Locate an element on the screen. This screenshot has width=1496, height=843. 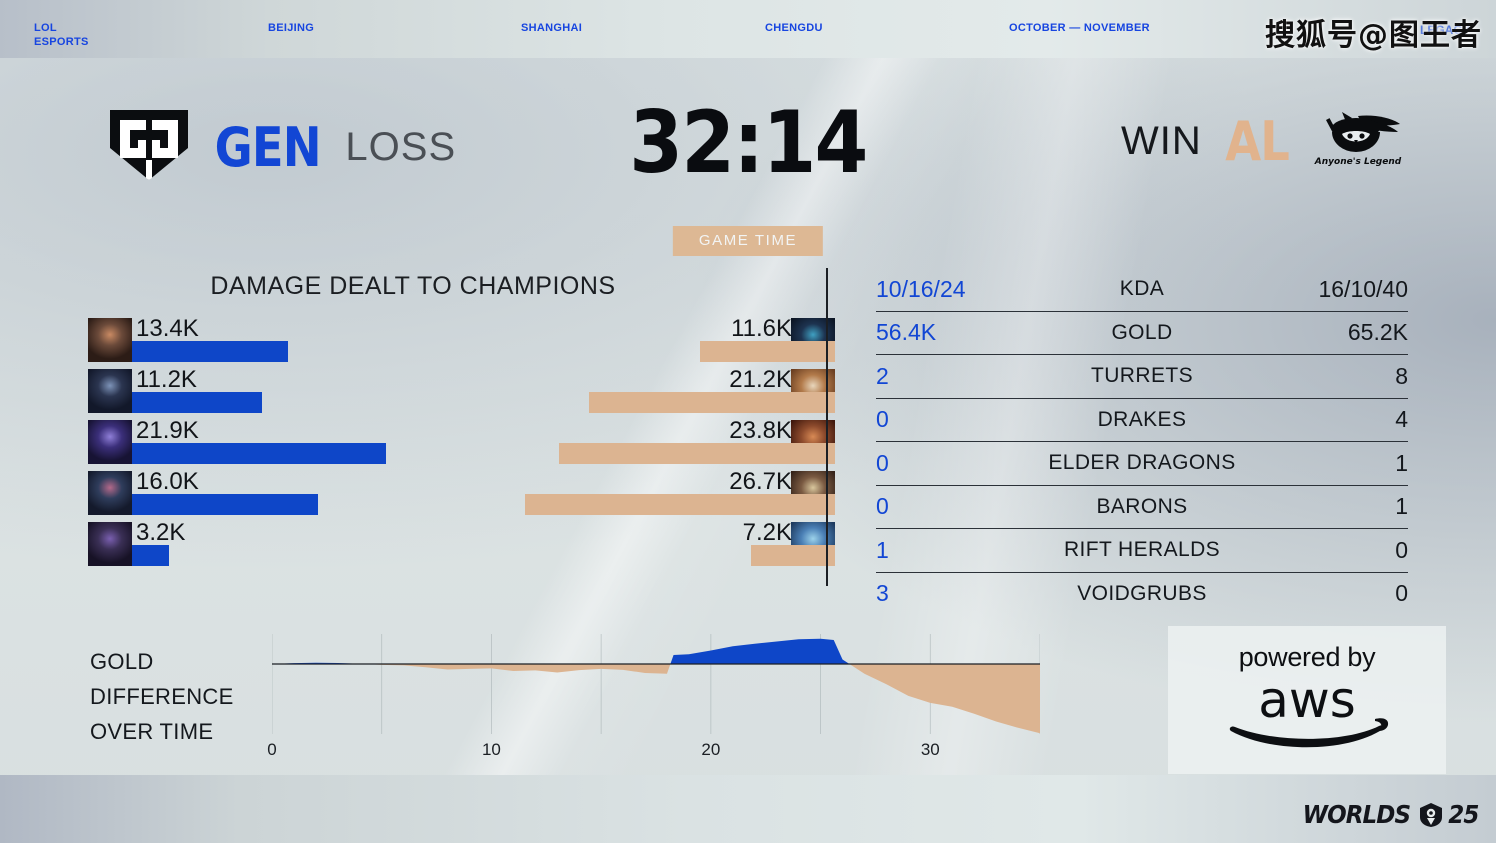
stat-value-left: 2 is located at coordinates (882, 375).